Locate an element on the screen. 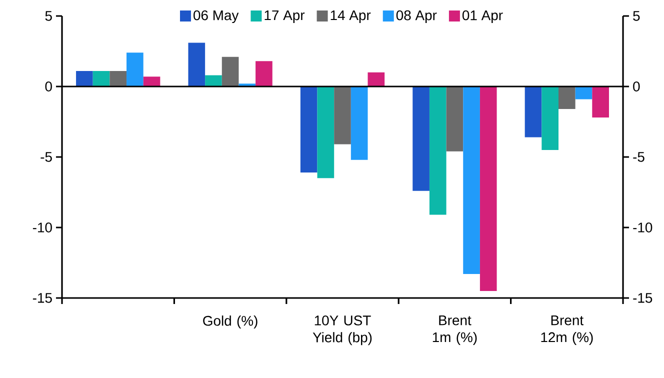 The width and height of the screenshot is (664, 378). y-tick-label: -15 is located at coordinates (42, 298).